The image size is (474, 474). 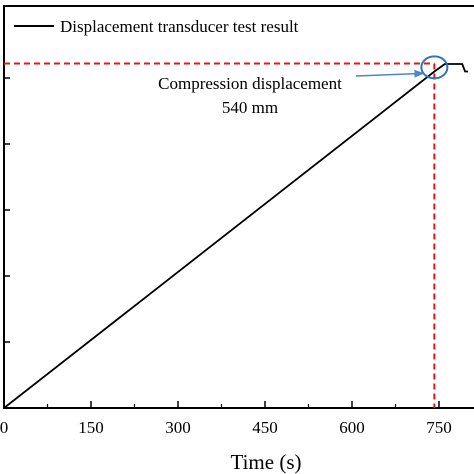 I want to click on annotation: Compression displacement 540 mm, so click(x=303, y=86).